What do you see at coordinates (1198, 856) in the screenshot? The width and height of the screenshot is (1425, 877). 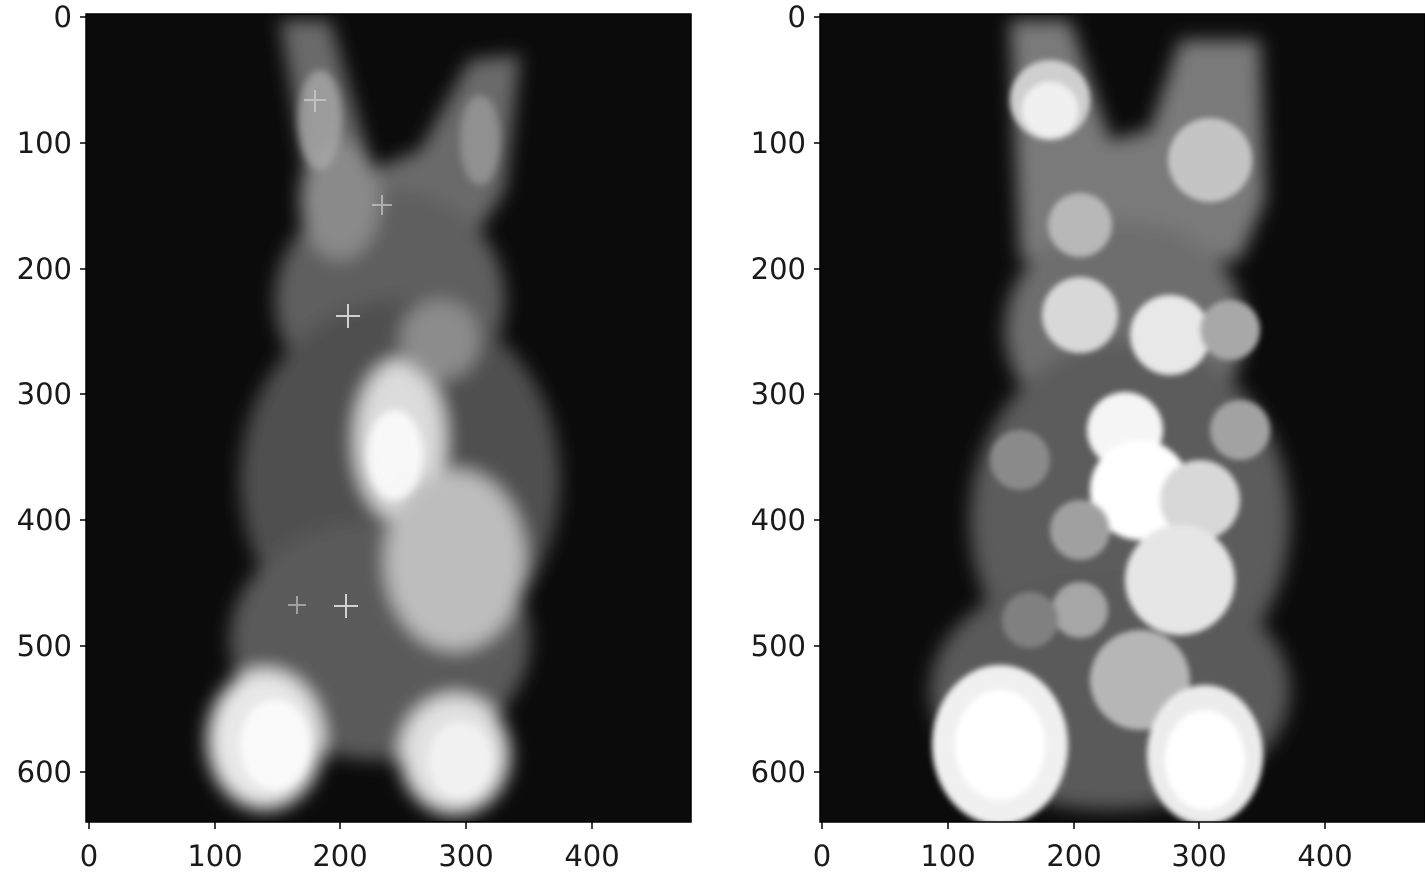 I see `right-xtick-label: 300` at bounding box center [1198, 856].